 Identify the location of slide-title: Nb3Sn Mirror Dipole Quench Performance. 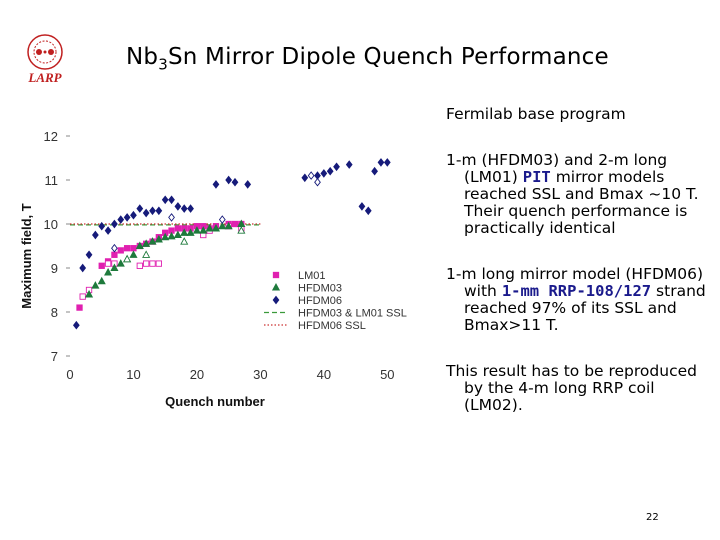
(367, 59).